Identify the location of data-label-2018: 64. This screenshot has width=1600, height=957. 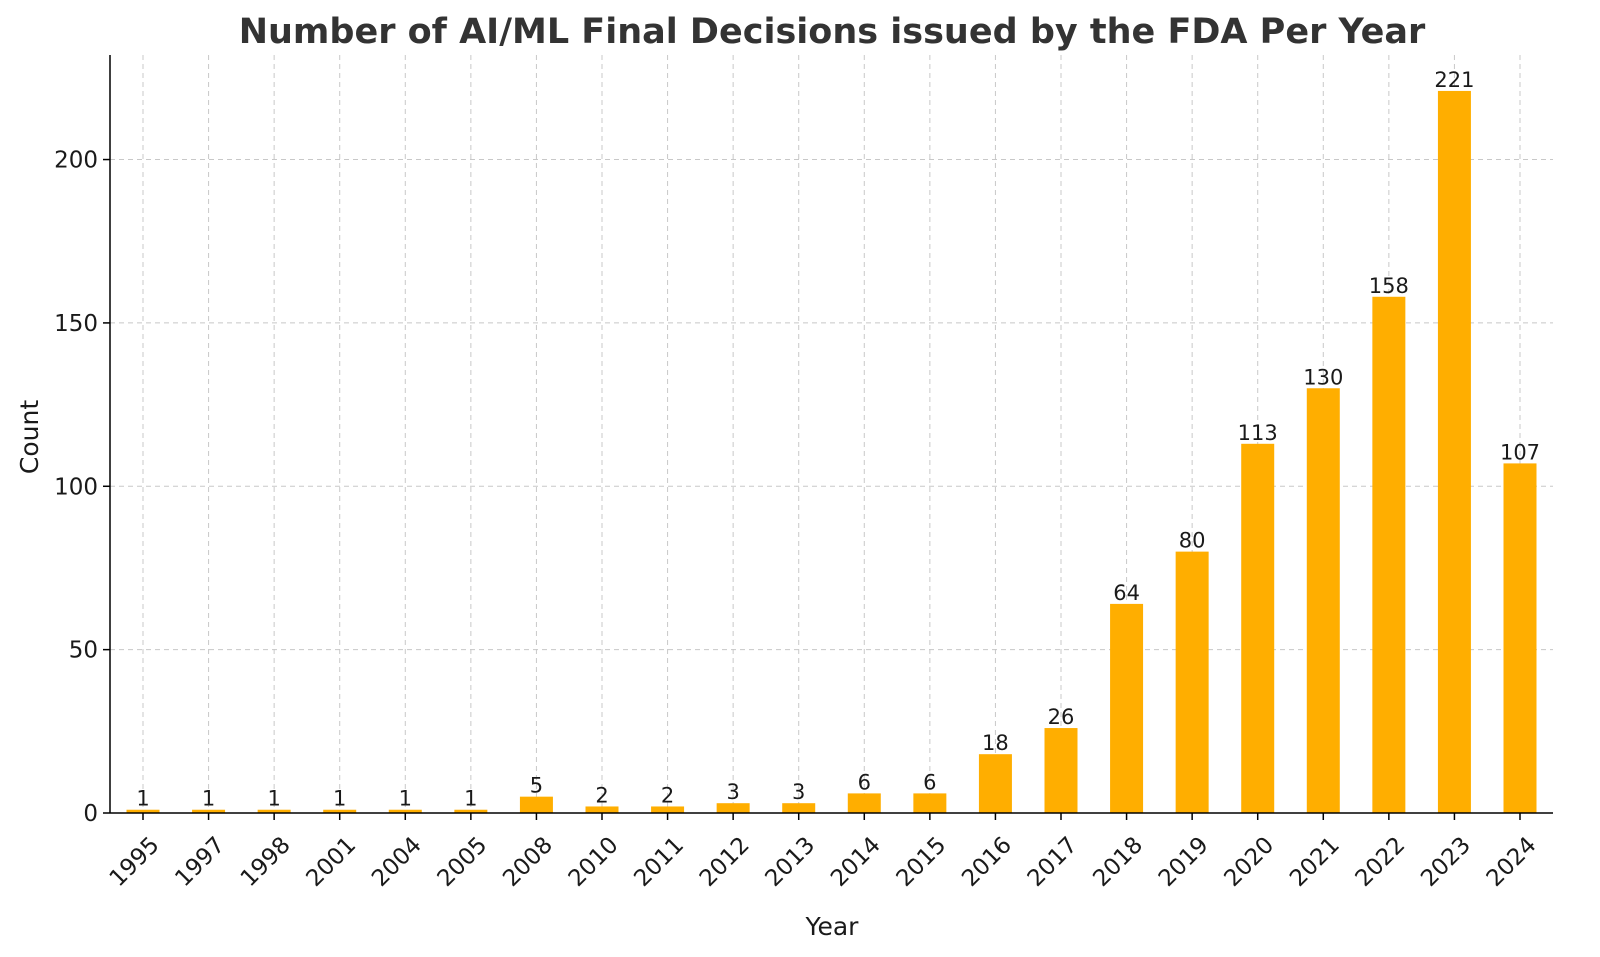
(1126, 593).